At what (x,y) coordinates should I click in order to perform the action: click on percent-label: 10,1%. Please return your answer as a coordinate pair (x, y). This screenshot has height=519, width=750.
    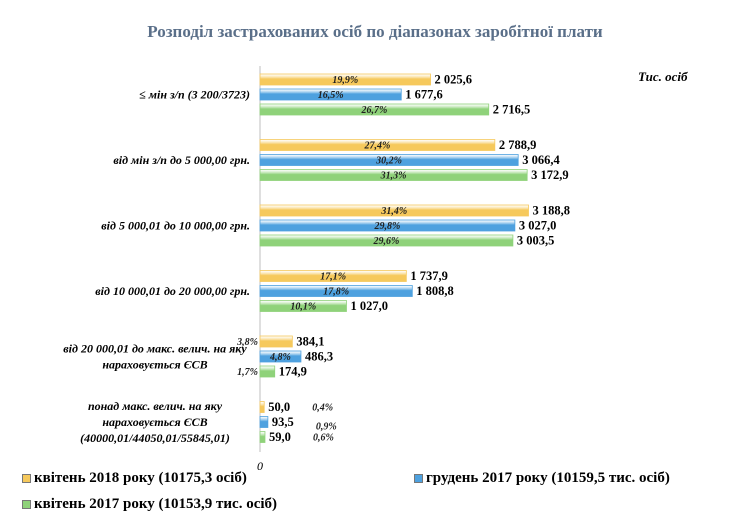
    Looking at the image, I should click on (303, 307).